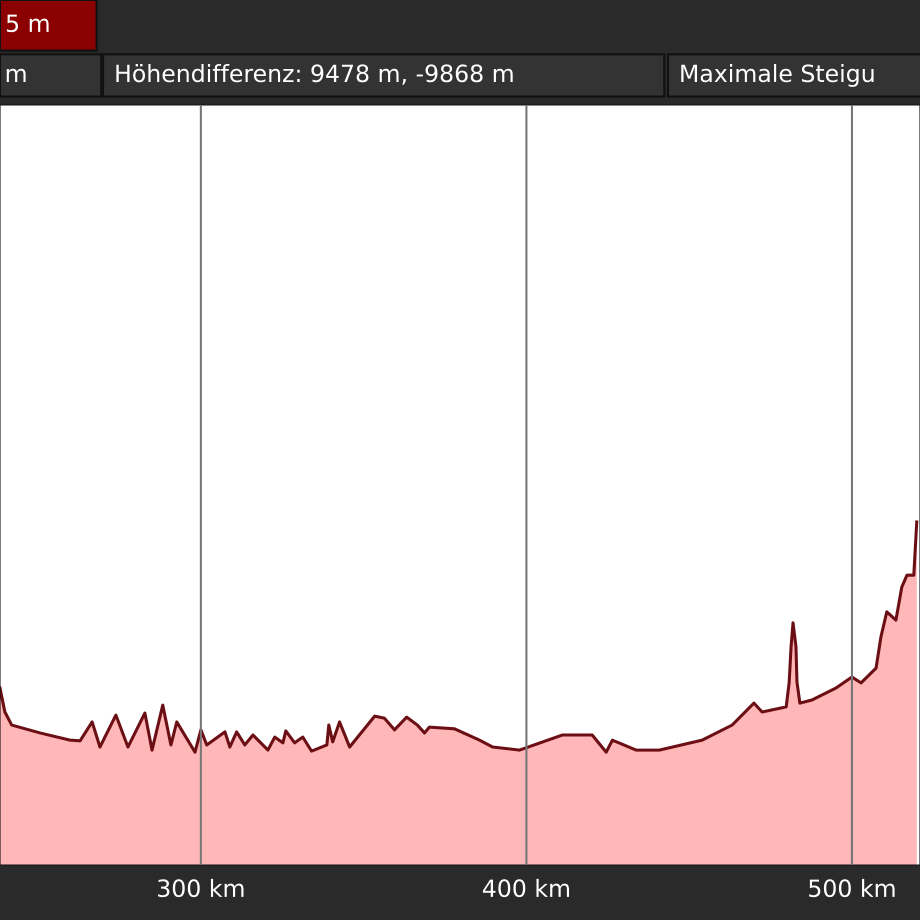  What do you see at coordinates (314, 74) in the screenshot?
I see `text: Höhendifferenz: 9478 m, -9868 m` at bounding box center [314, 74].